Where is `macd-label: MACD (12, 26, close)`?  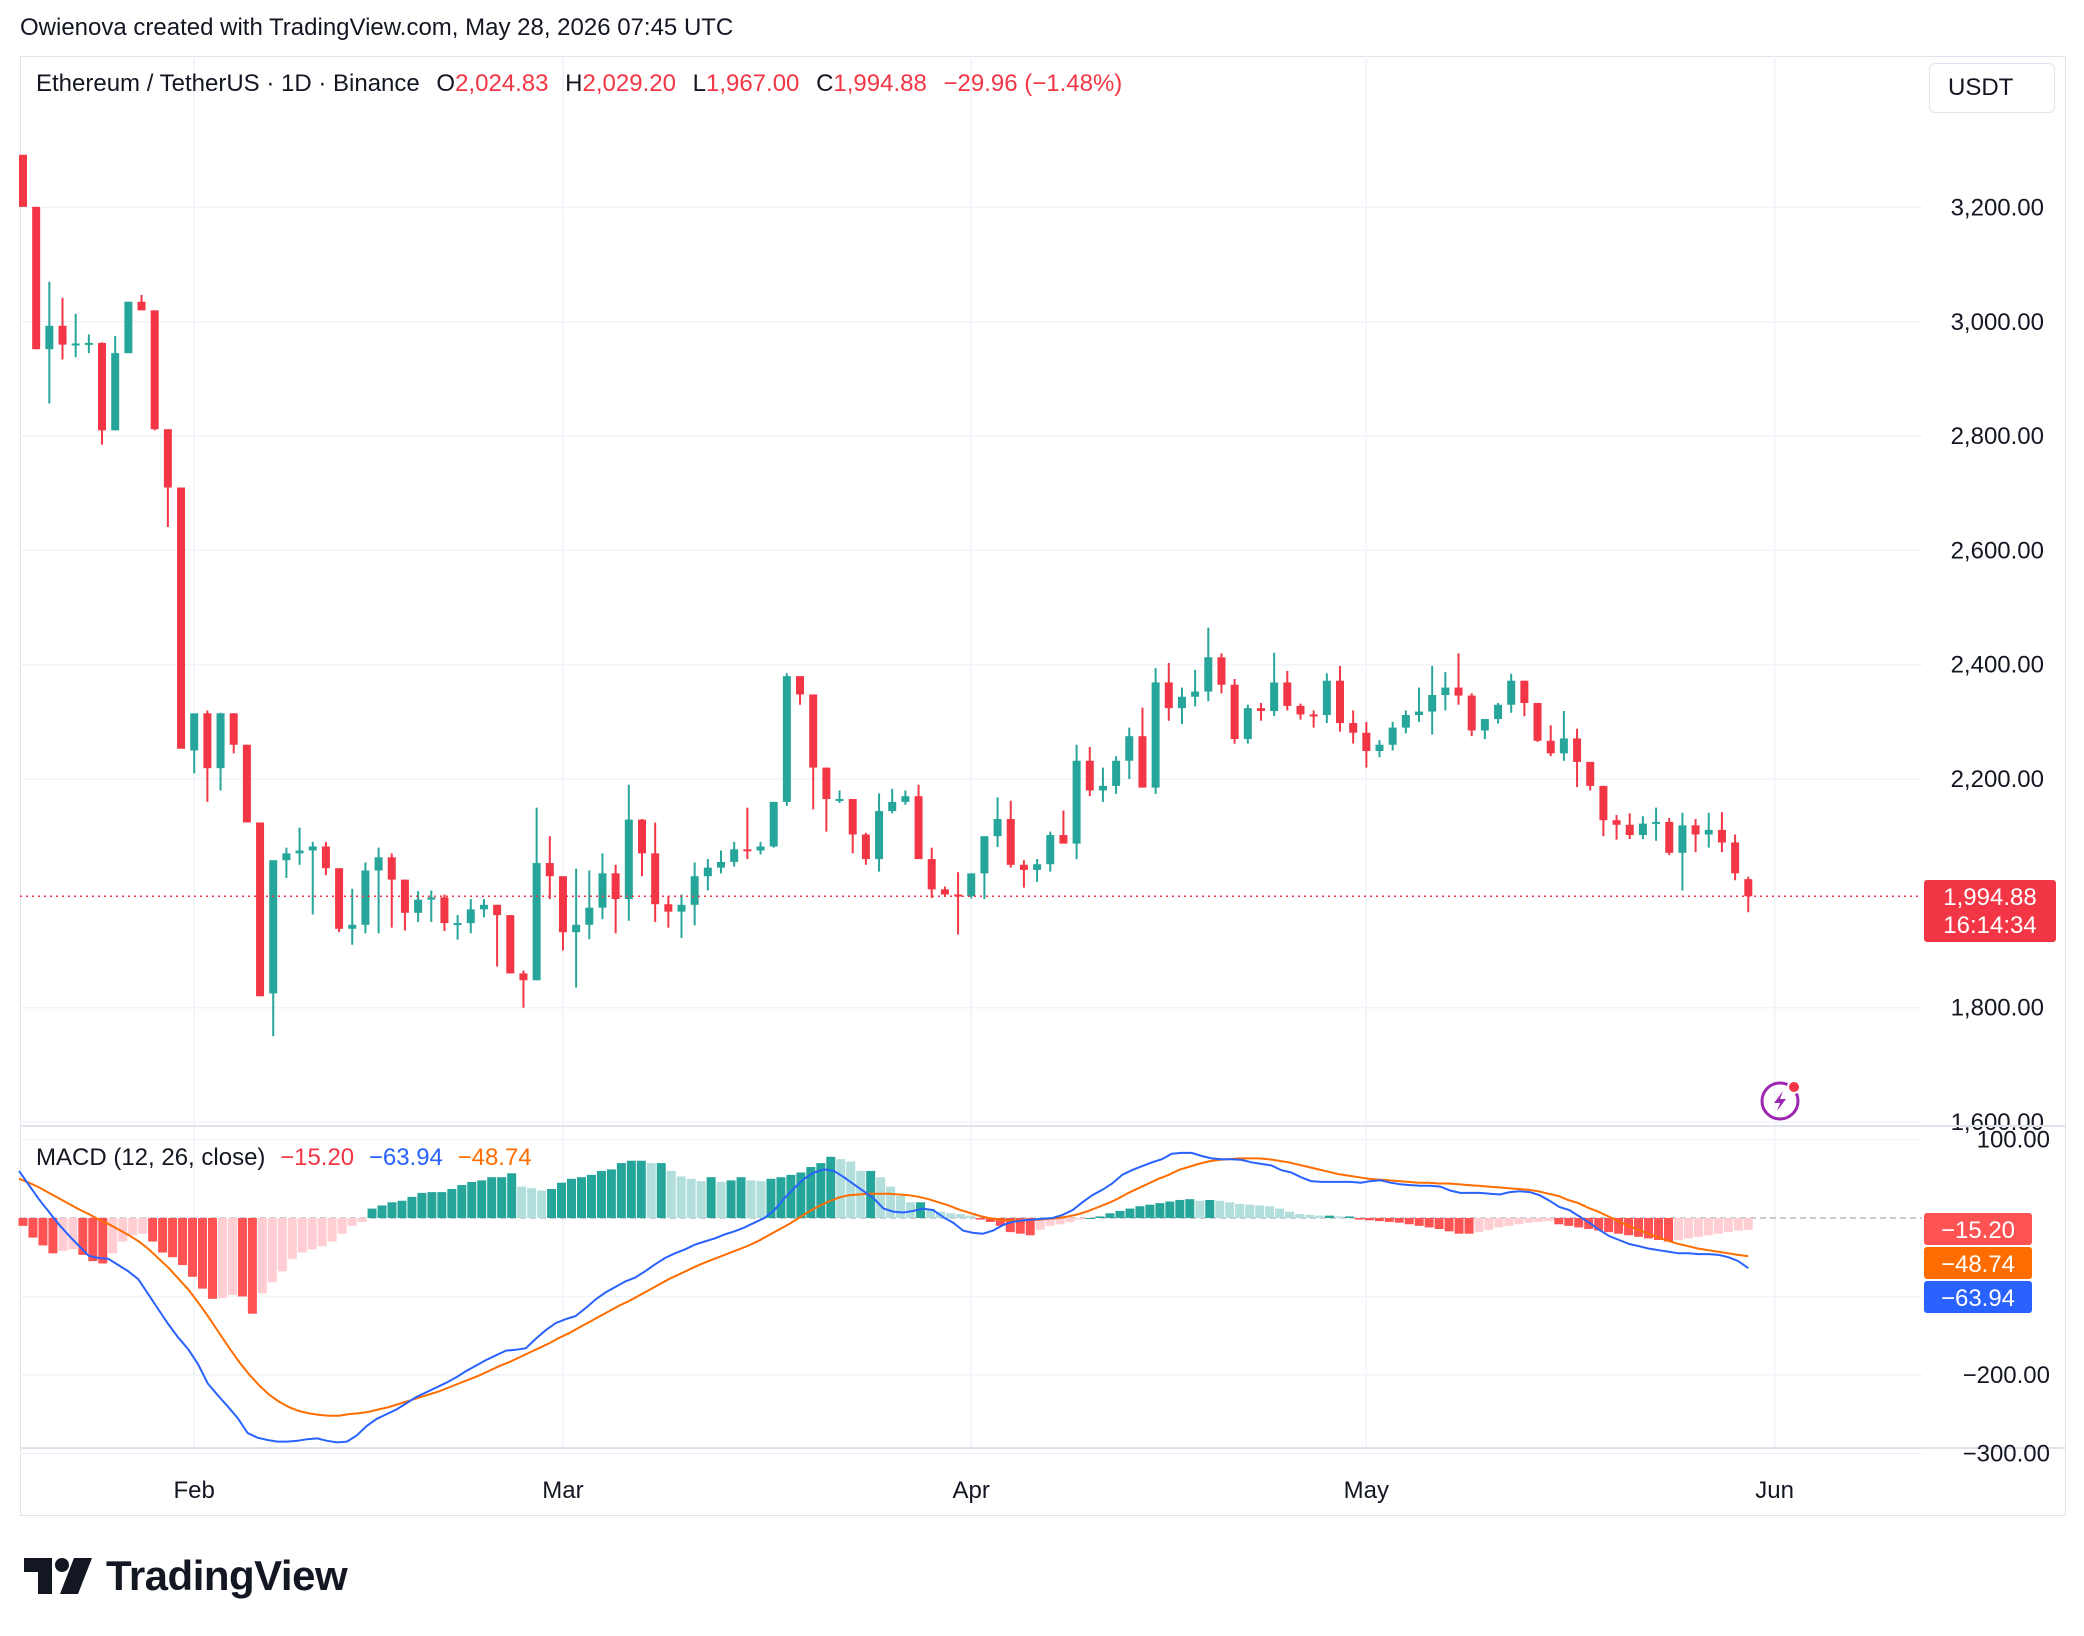 macd-label: MACD (12, 26, close) is located at coordinates (151, 1157).